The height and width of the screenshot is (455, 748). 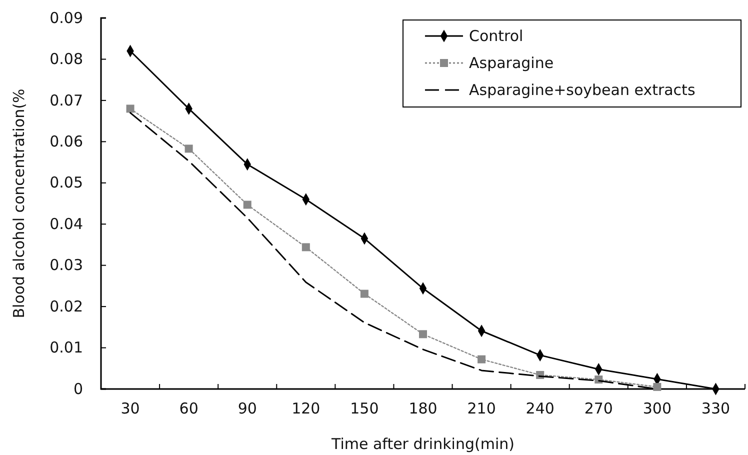 I want to click on x-axis-title: Time after drinking(min), so click(x=422, y=444).